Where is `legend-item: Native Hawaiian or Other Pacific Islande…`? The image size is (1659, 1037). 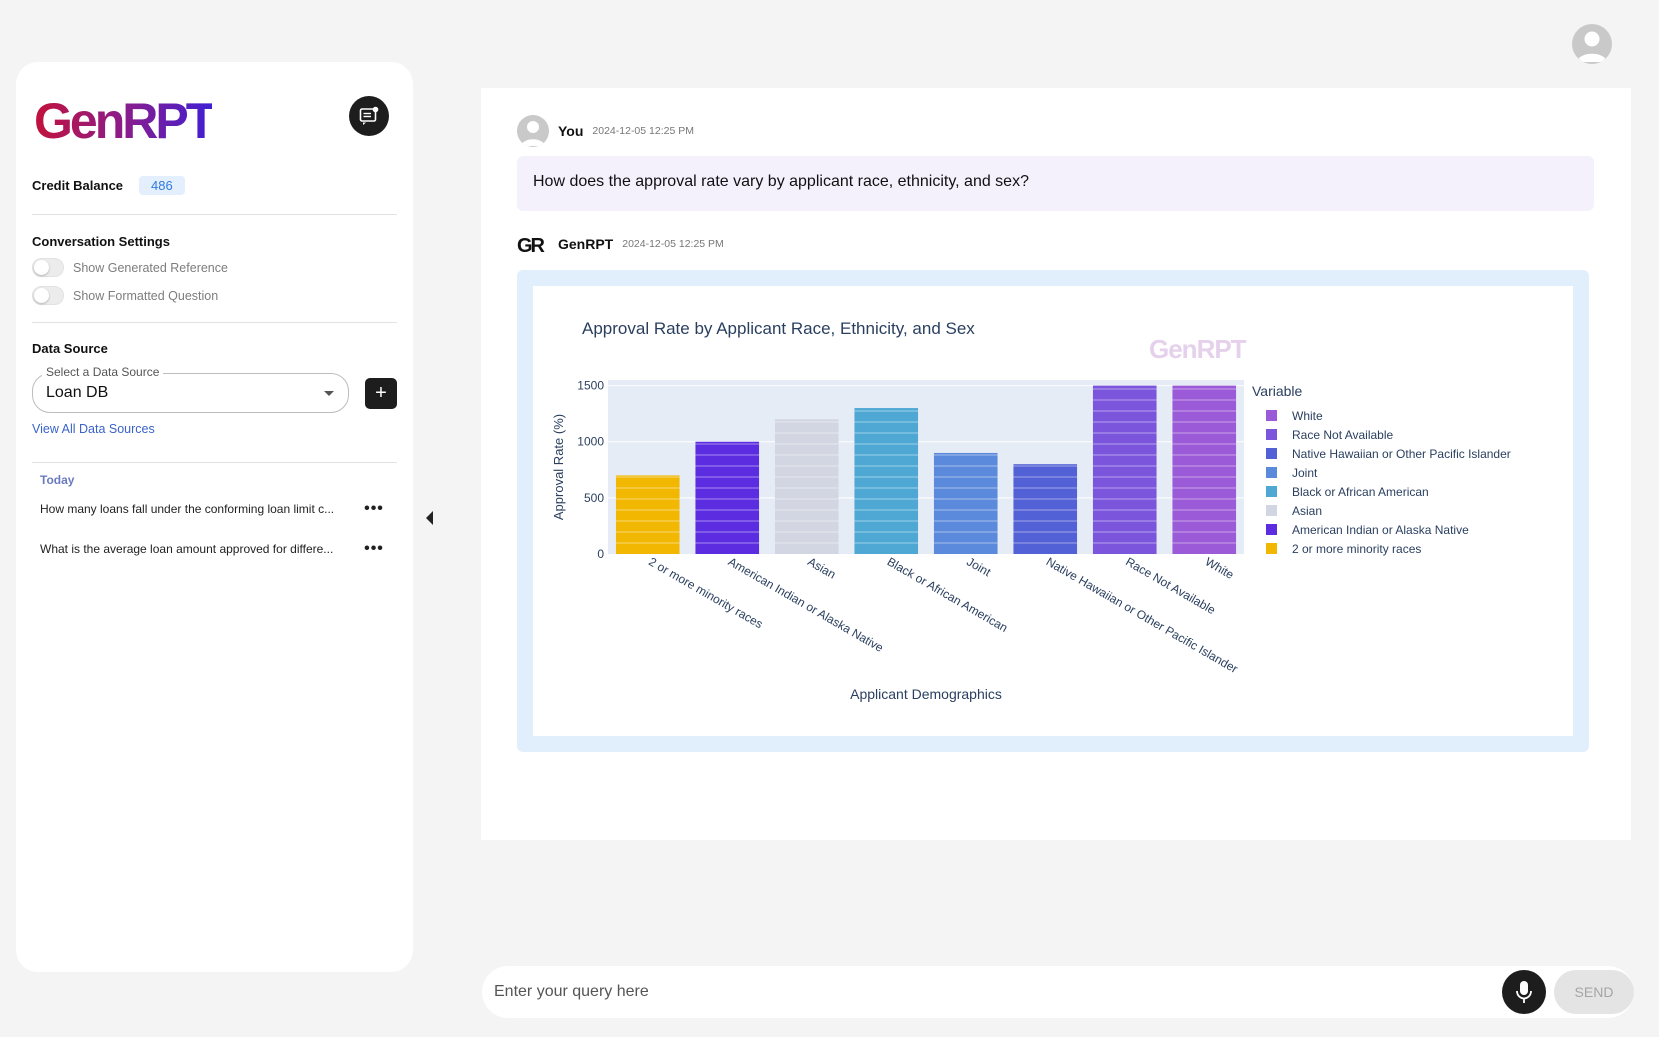
legend-item: Native Hawaiian or Other Pacific Islande… is located at coordinates (1401, 454).